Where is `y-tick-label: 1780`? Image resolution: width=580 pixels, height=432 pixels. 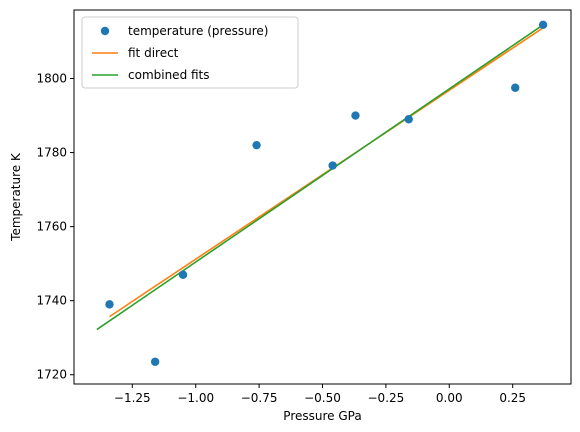
y-tick-label: 1780 is located at coordinates (51, 153).